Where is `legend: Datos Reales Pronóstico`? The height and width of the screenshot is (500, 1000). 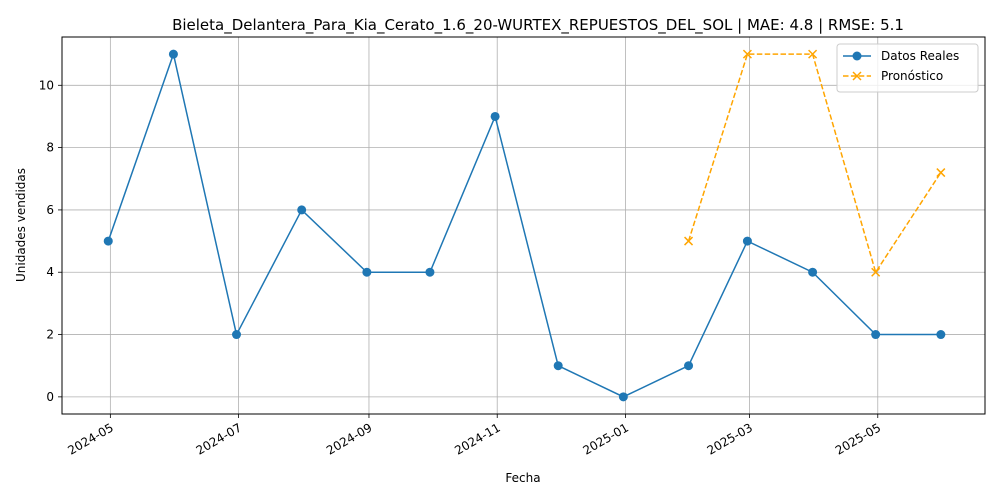 legend: Datos Reales Pronóstico is located at coordinates (907, 68).